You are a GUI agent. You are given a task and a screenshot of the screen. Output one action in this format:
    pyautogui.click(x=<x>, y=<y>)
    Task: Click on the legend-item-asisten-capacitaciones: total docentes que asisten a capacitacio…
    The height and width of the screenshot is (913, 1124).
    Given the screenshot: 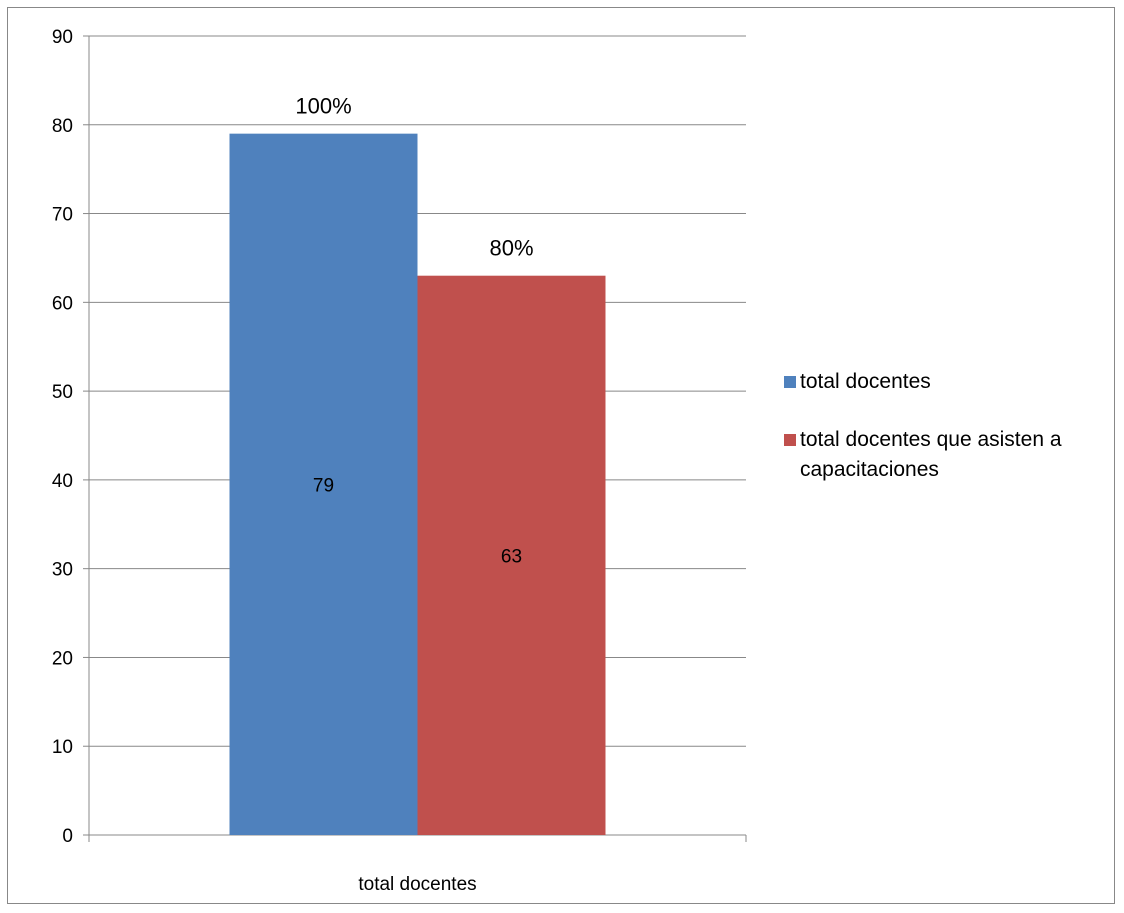 What is the action you would take?
    pyautogui.click(x=949, y=455)
    